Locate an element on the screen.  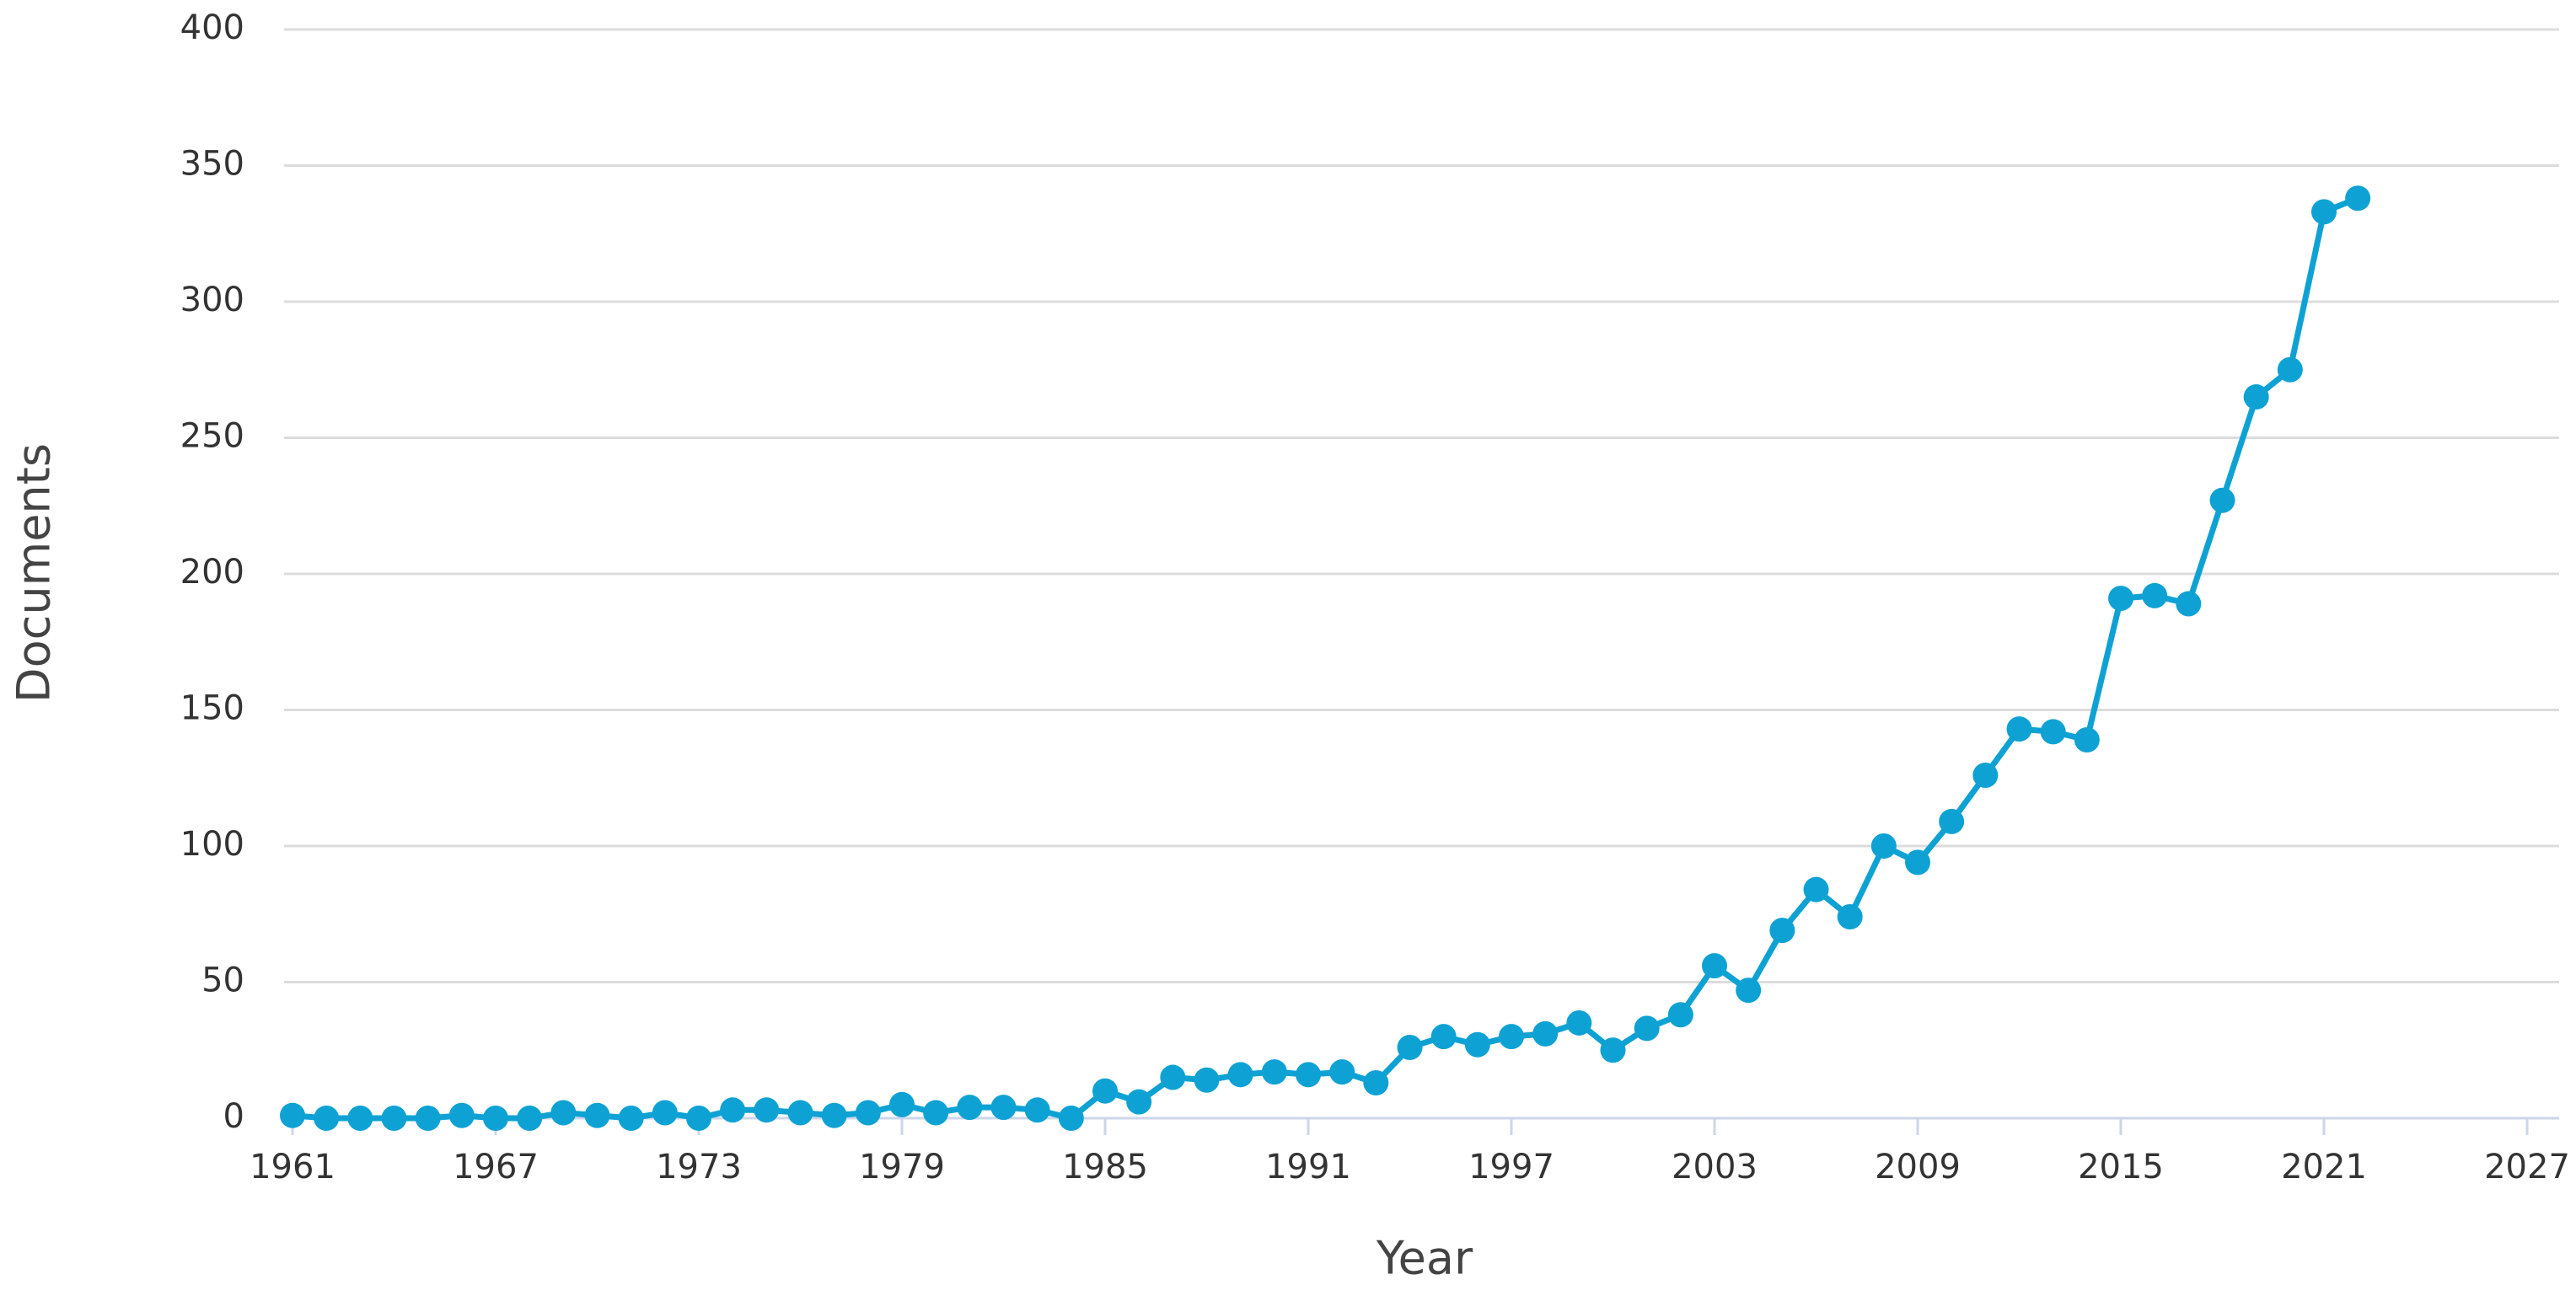
y-axis-title: Documents is located at coordinates (34, 573).